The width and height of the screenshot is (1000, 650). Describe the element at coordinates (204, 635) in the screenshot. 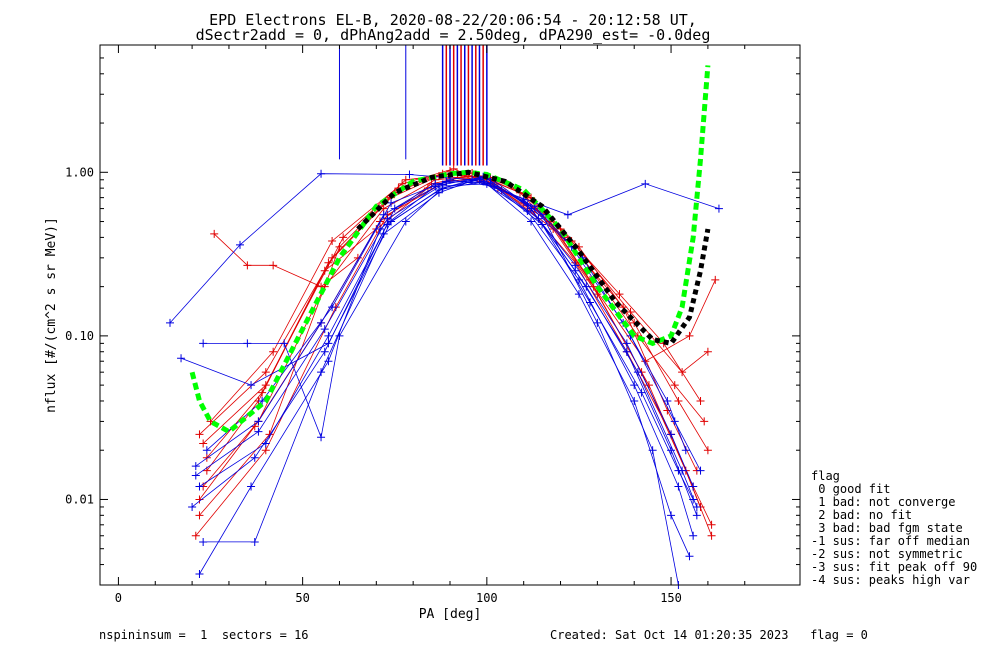

I see `footer-left: nspininsum = 1 sectors = 16` at that location.